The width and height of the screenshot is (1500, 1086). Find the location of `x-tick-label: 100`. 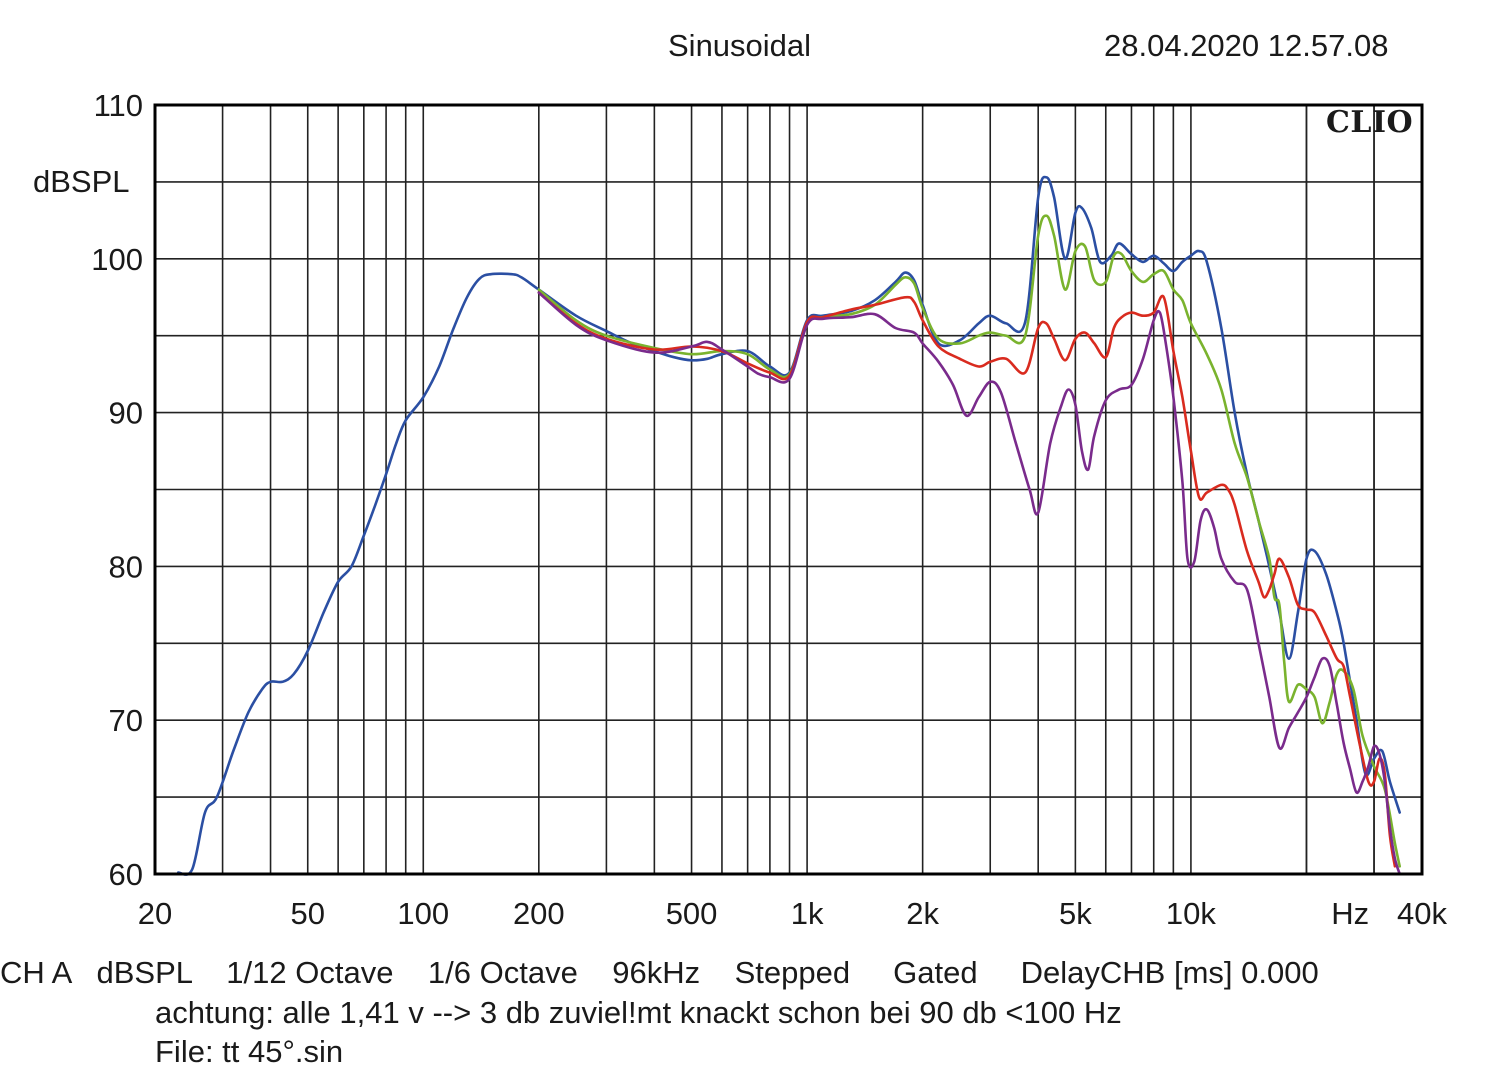

x-tick-label: 100 is located at coordinates (423, 913).